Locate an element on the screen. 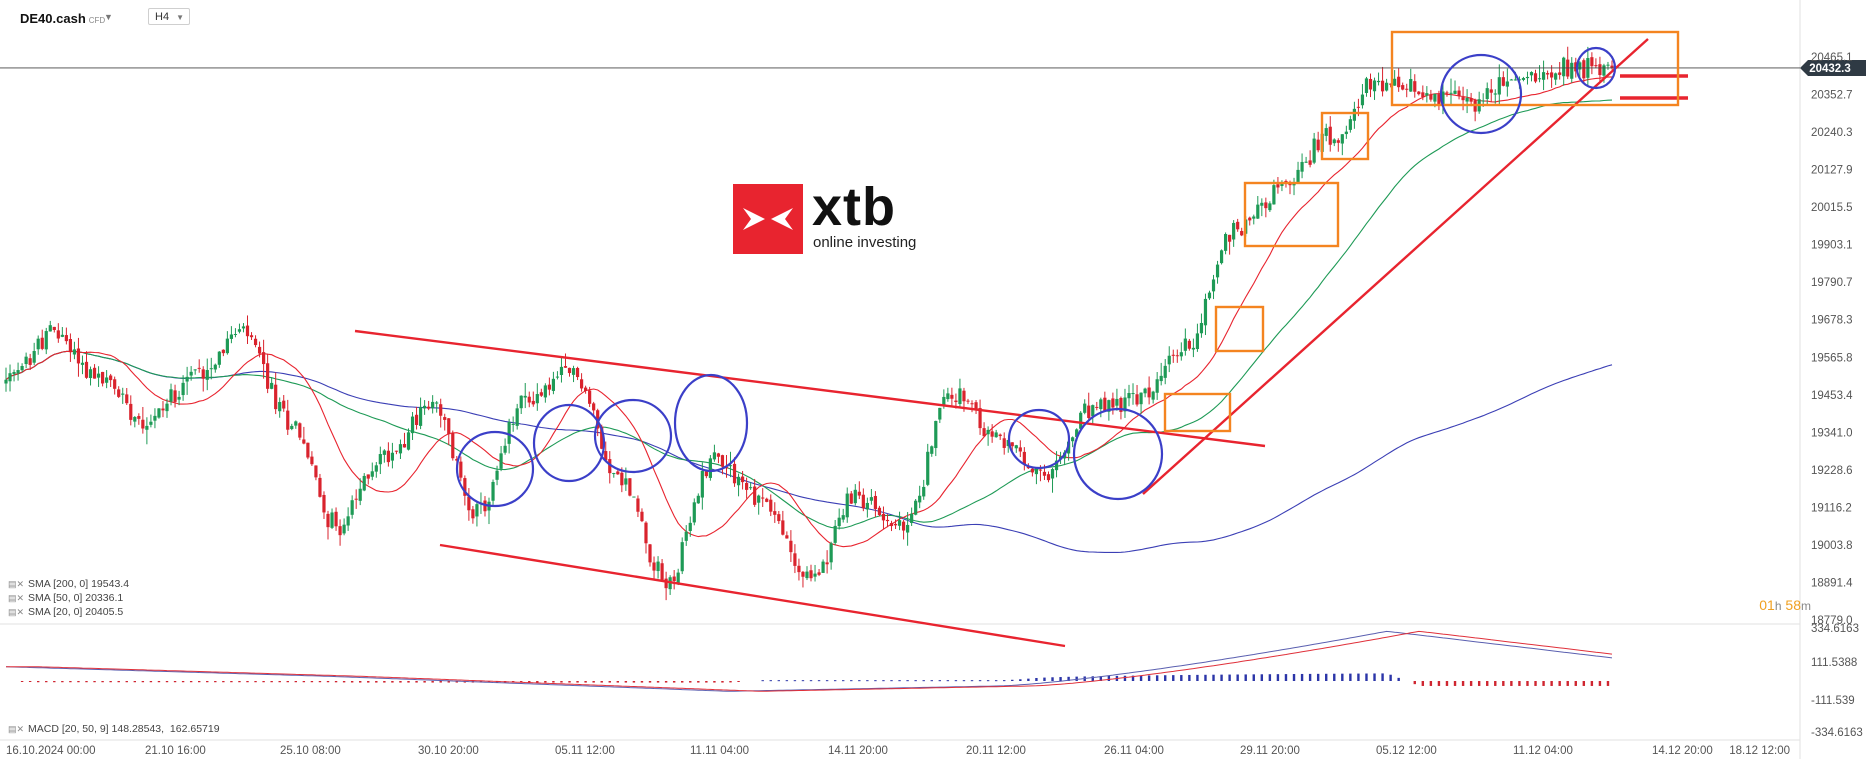 This screenshot has width=1866, height=759. legend-sma20: ▤✕ SMA [20, 0] 20405.5 is located at coordinates (66, 612).